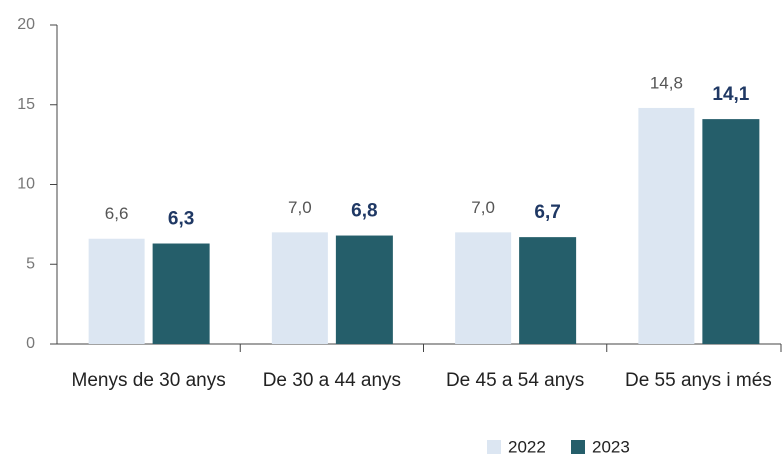 Image resolution: width=783 pixels, height=455 pixels. What do you see at coordinates (30, 263) in the screenshot?
I see `y-tick-label: 5` at bounding box center [30, 263].